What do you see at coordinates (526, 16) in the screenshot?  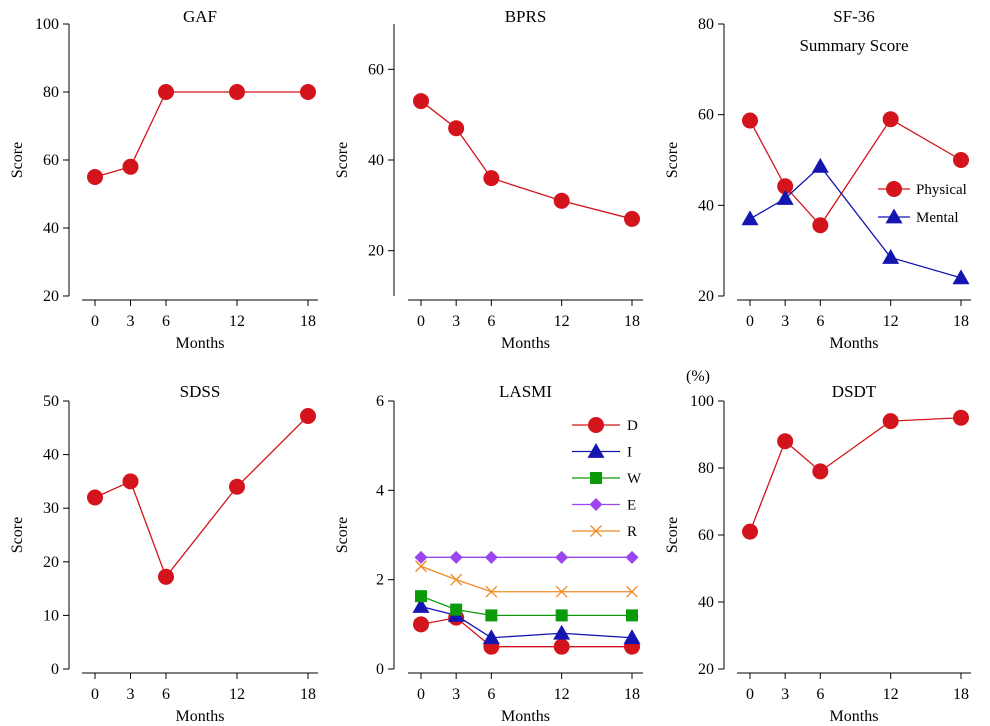 I see `chart-title: BPRS` at bounding box center [526, 16].